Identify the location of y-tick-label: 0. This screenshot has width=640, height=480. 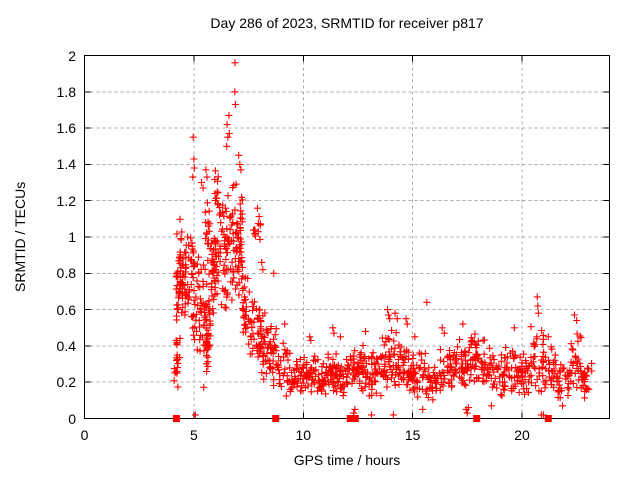
(72, 418).